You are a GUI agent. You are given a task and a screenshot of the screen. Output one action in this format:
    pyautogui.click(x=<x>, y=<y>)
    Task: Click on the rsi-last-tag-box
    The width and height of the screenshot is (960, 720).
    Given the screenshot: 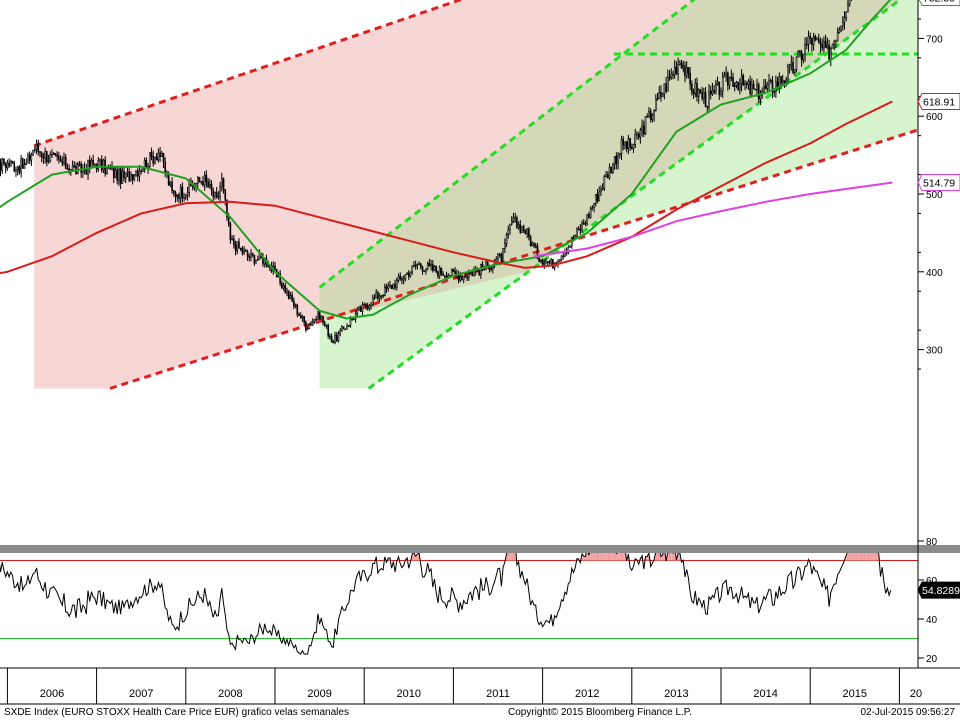 What is the action you would take?
    pyautogui.click(x=938, y=590)
    